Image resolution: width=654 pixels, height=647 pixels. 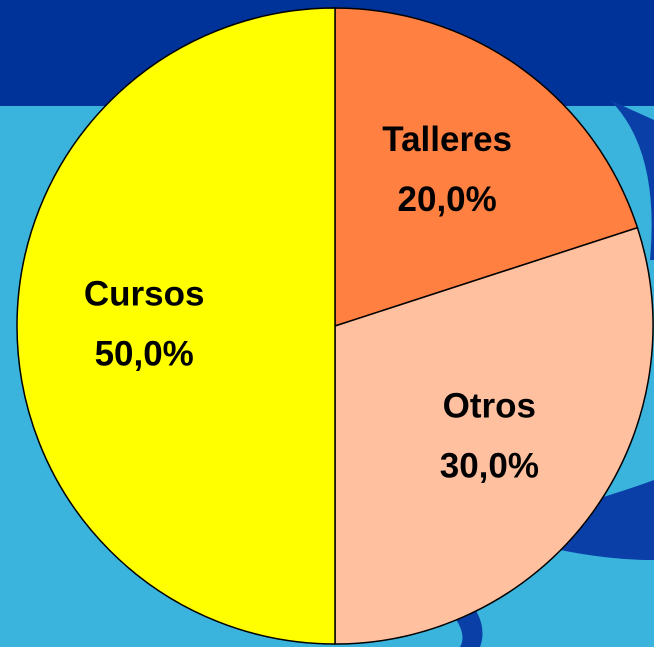 What do you see at coordinates (447, 199) in the screenshot?
I see `value-label: 20,0%` at bounding box center [447, 199].